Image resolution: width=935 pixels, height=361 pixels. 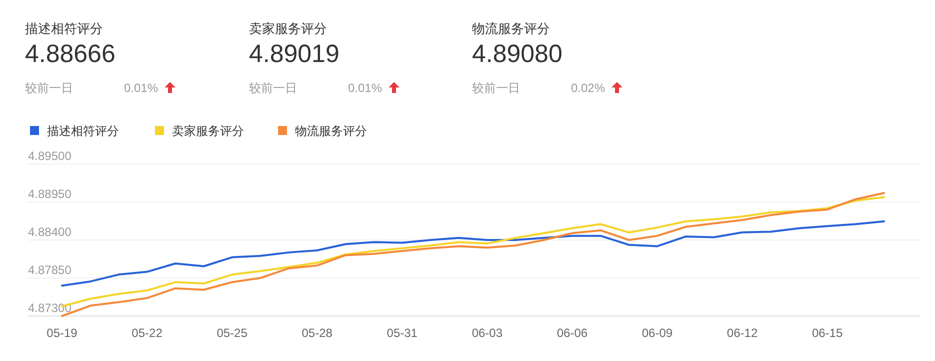 What do you see at coordinates (83, 131) in the screenshot?
I see `legend-label: 描述相符评分` at bounding box center [83, 131].